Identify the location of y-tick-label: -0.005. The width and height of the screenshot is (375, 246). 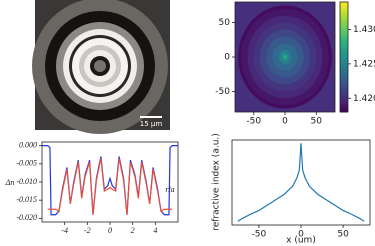
(26, 163).